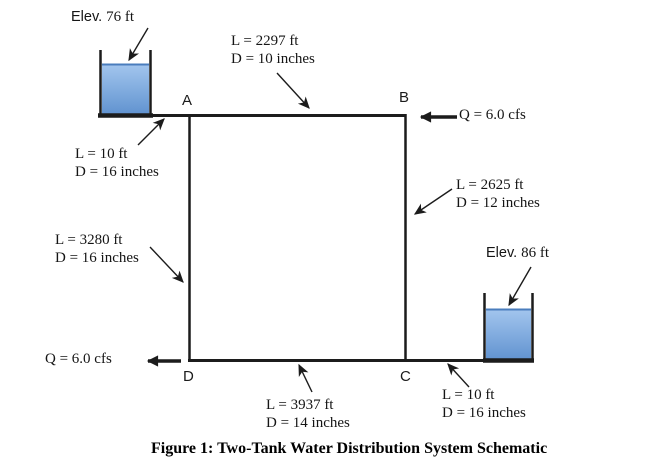 This screenshot has height=467, width=659. I want to click on pipe-ab-diameter: D = 10 inches, so click(273, 59).